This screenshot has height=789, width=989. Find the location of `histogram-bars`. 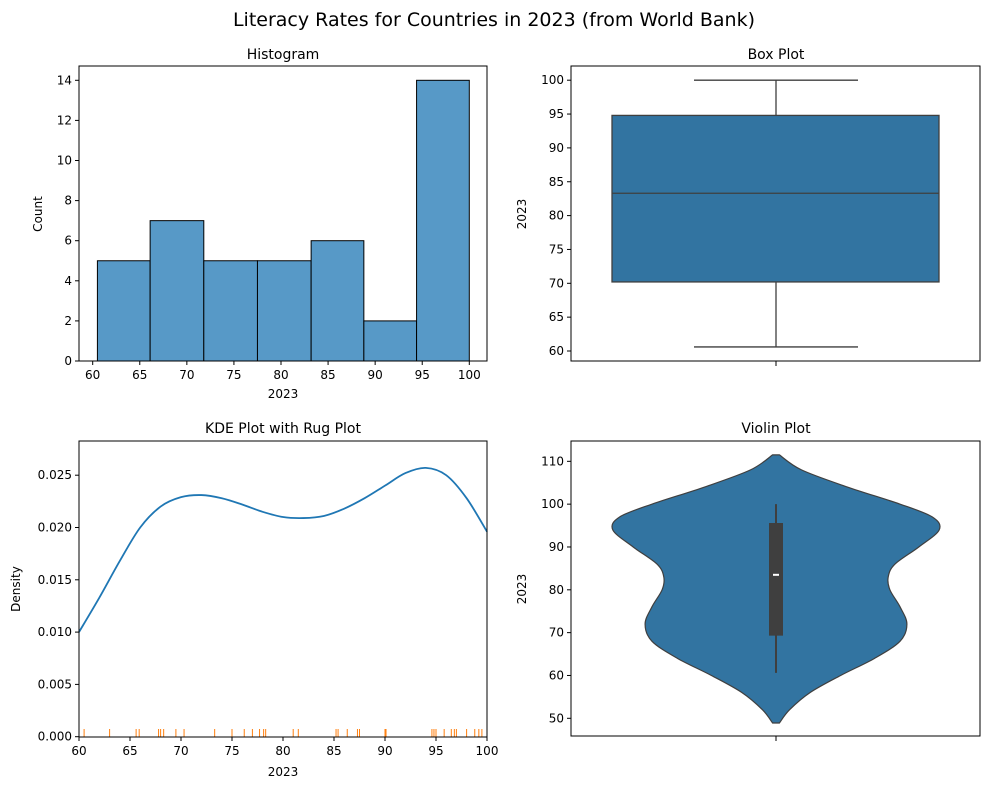

histogram-bars is located at coordinates (283, 220).